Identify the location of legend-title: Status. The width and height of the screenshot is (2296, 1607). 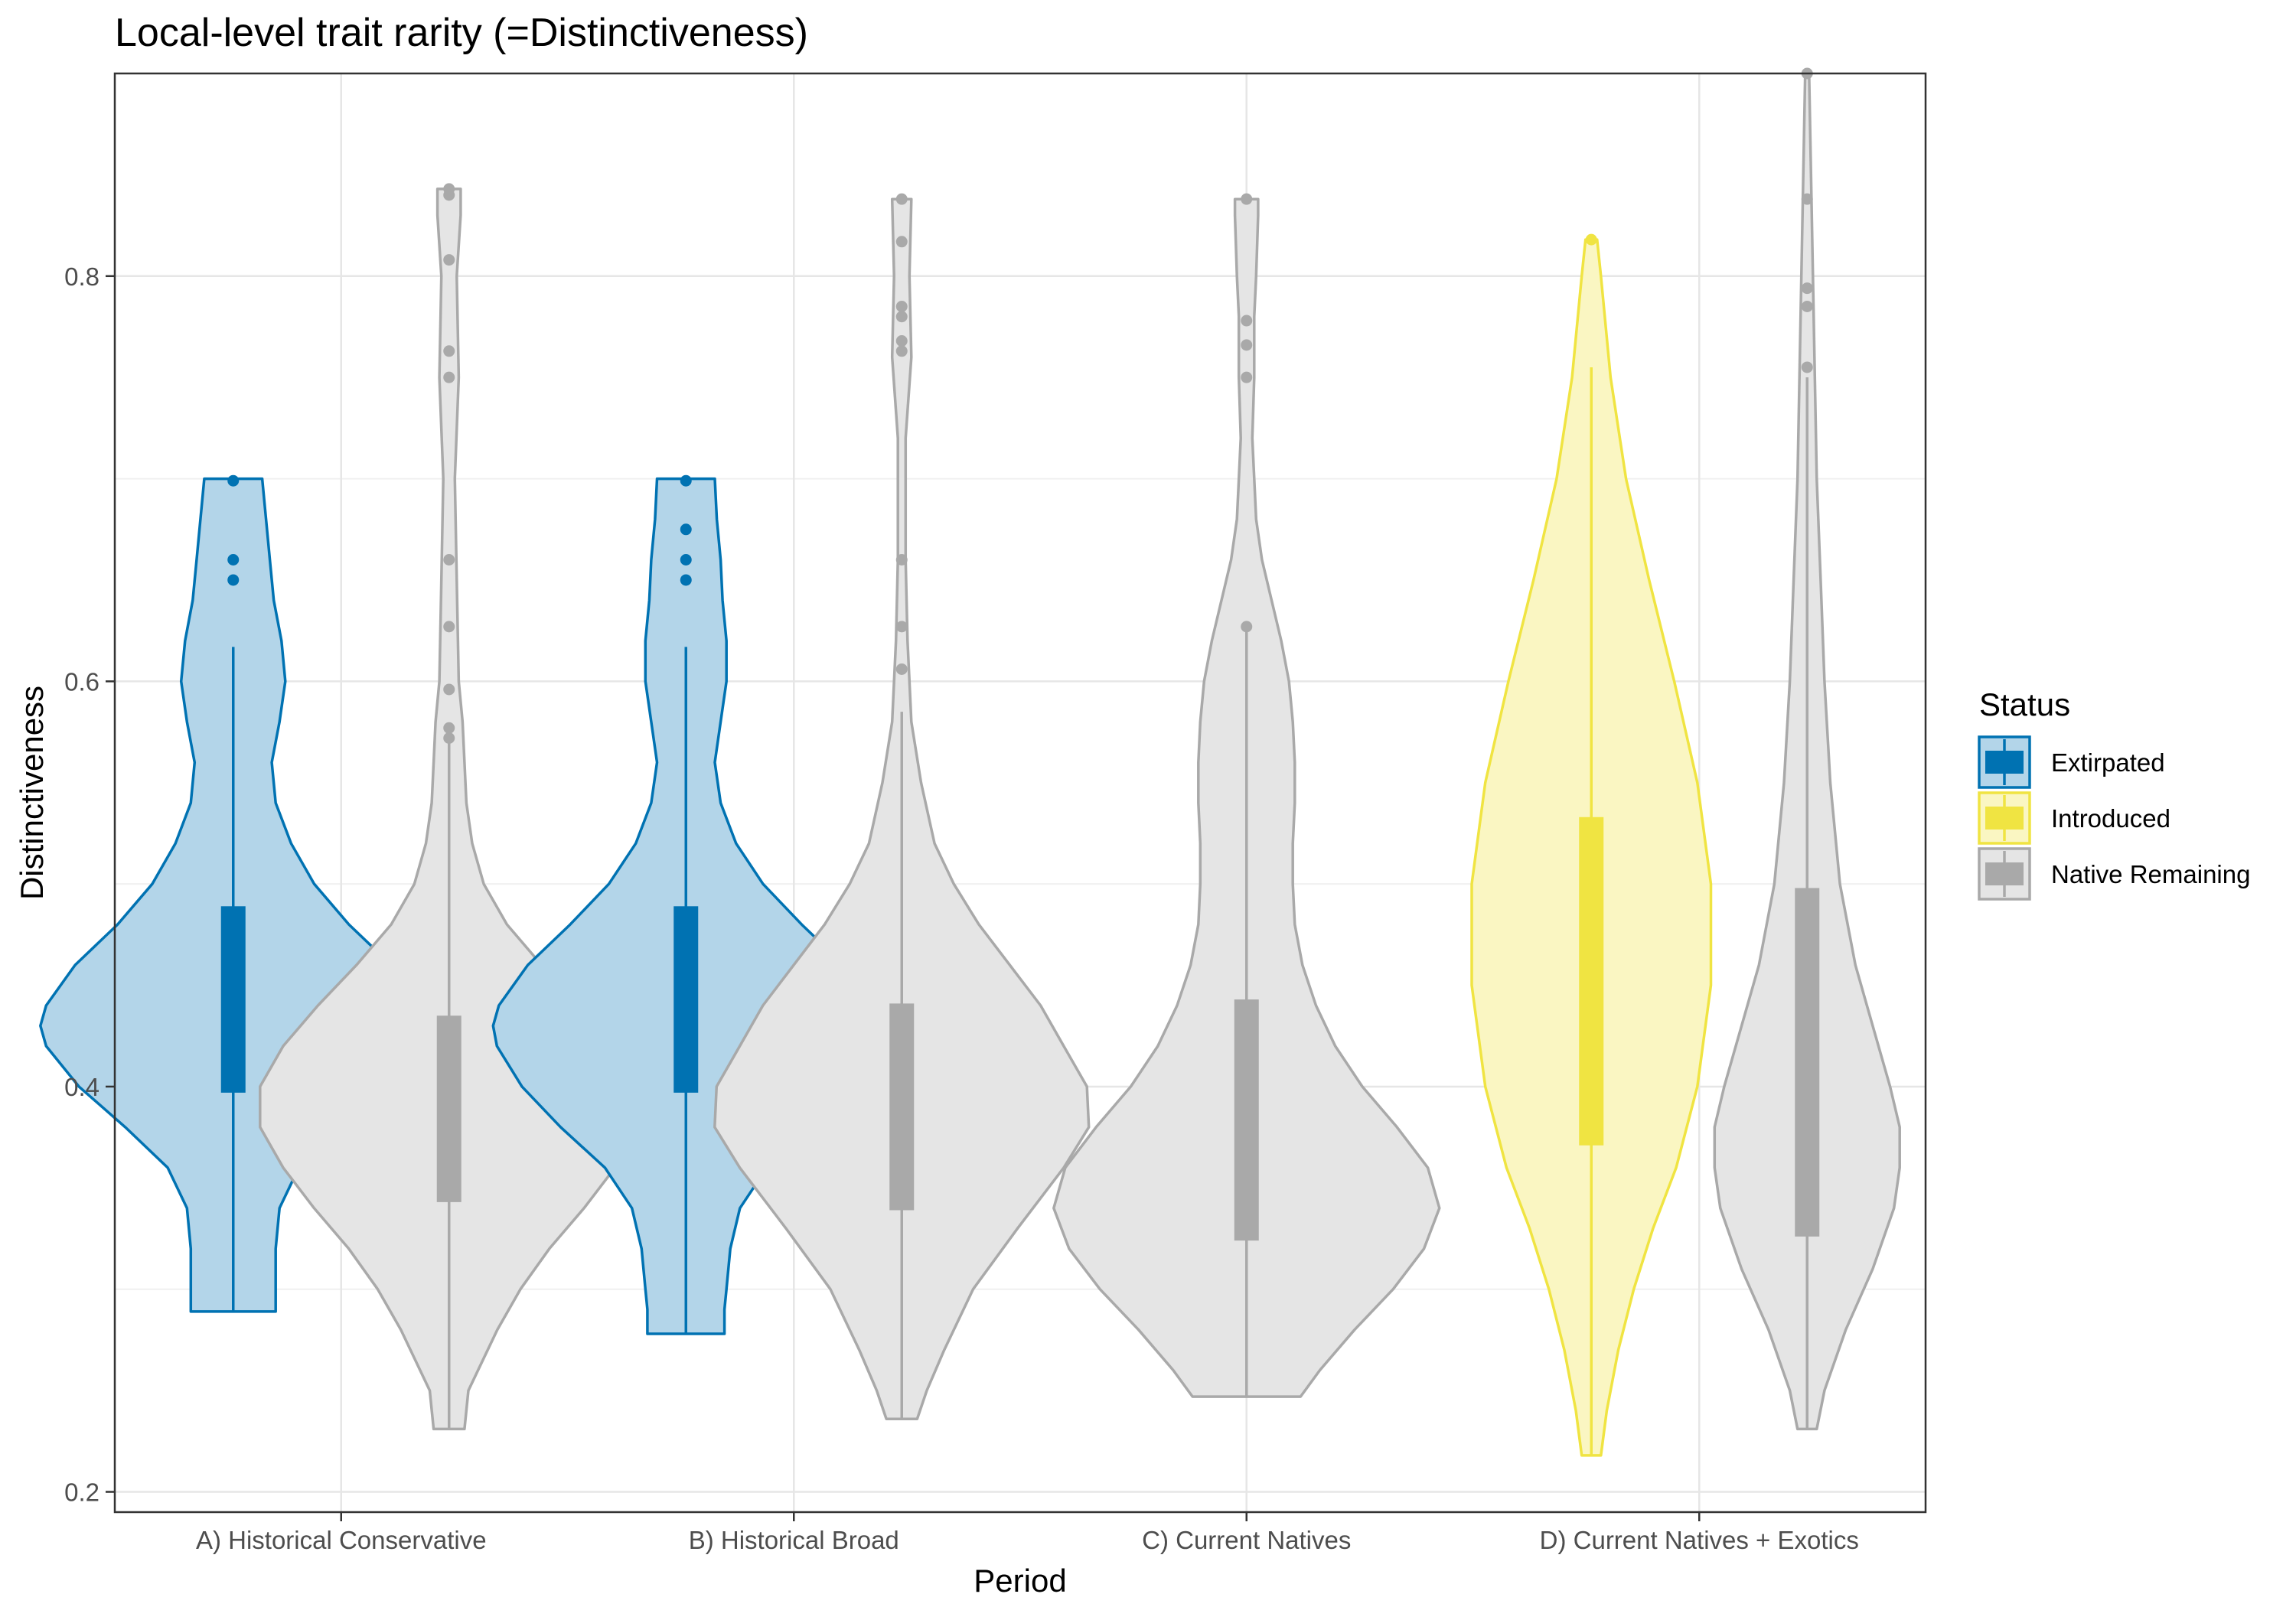
(2024, 704).